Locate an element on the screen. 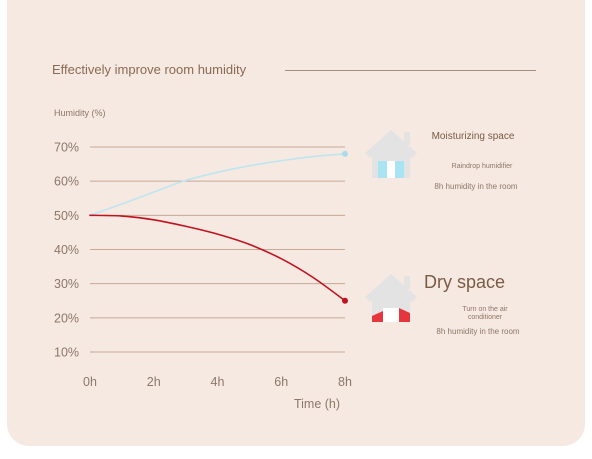 This screenshot has width=592, height=459. y-tick-label: 40% is located at coordinates (66, 250).